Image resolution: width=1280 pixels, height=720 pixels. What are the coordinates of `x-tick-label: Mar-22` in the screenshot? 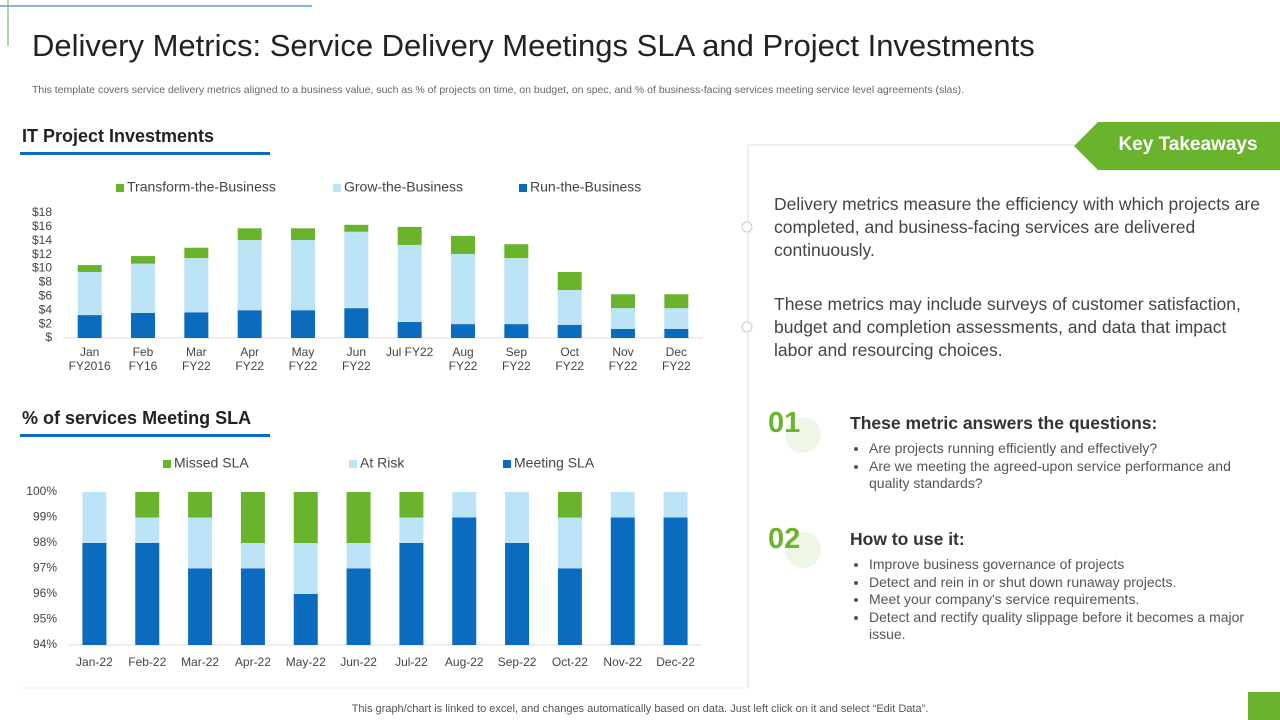 It's located at (200, 662).